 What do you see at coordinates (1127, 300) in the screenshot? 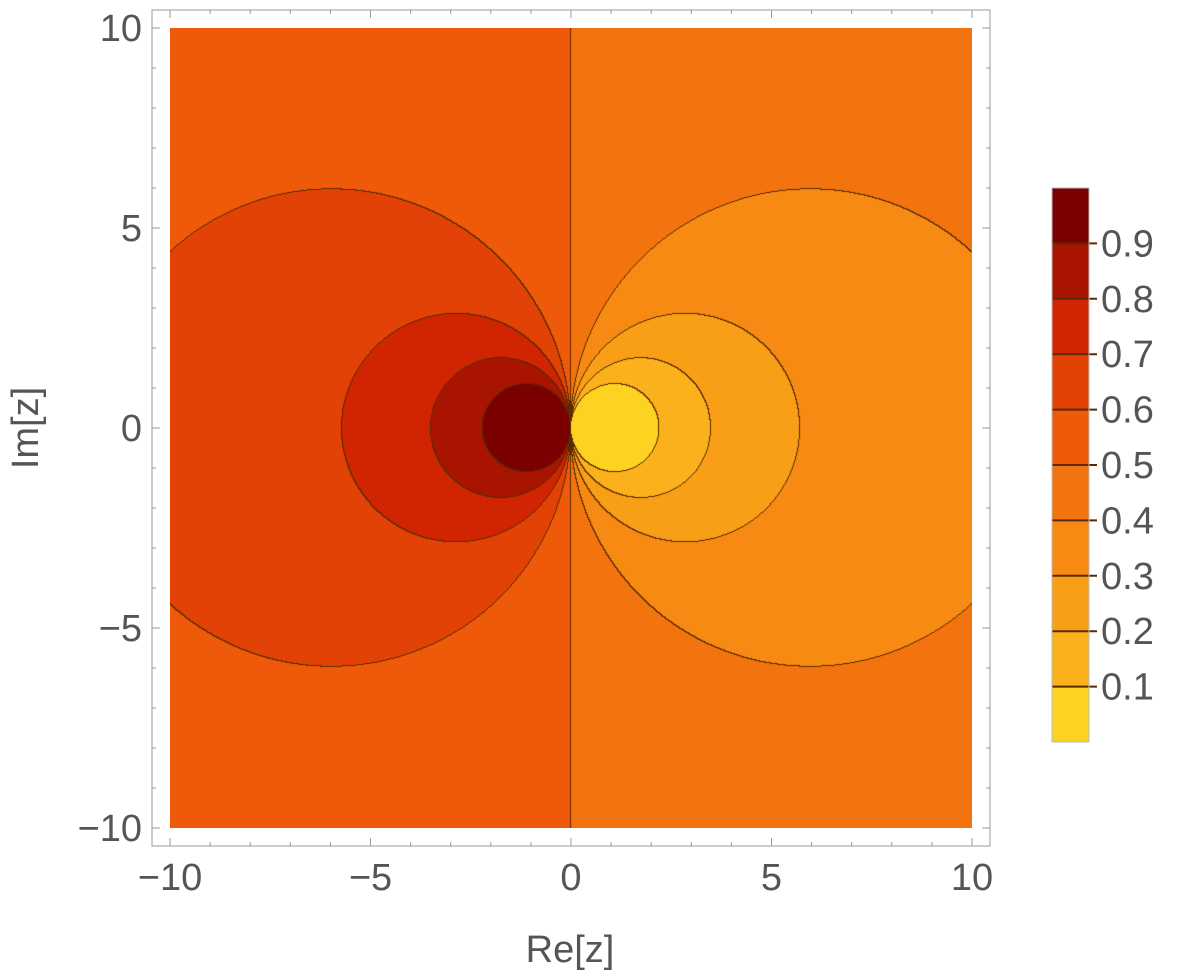
I see `legend-label: 0.8` at bounding box center [1127, 300].